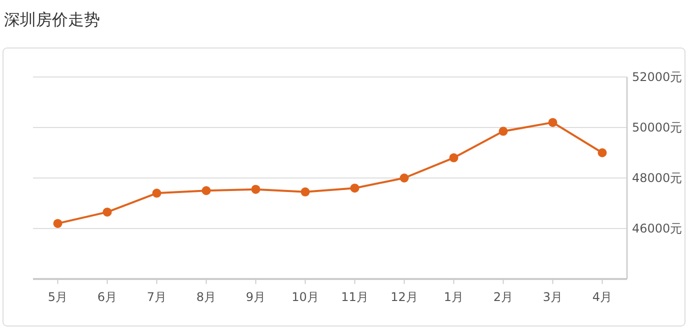 This screenshot has width=689, height=332. Describe the element at coordinates (503, 297) in the screenshot. I see `x-tick-label: 2月` at that location.